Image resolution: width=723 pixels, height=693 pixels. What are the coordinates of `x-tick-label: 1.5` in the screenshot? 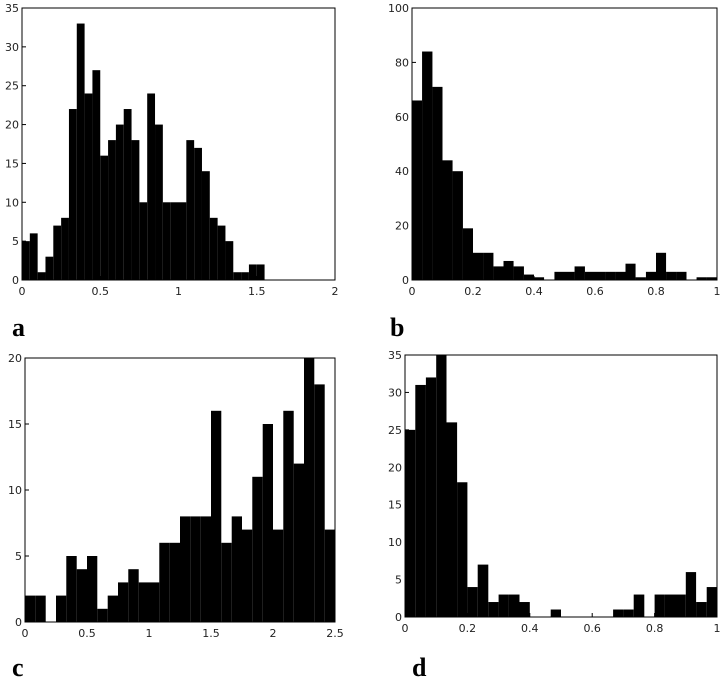 It's located at (211, 633).